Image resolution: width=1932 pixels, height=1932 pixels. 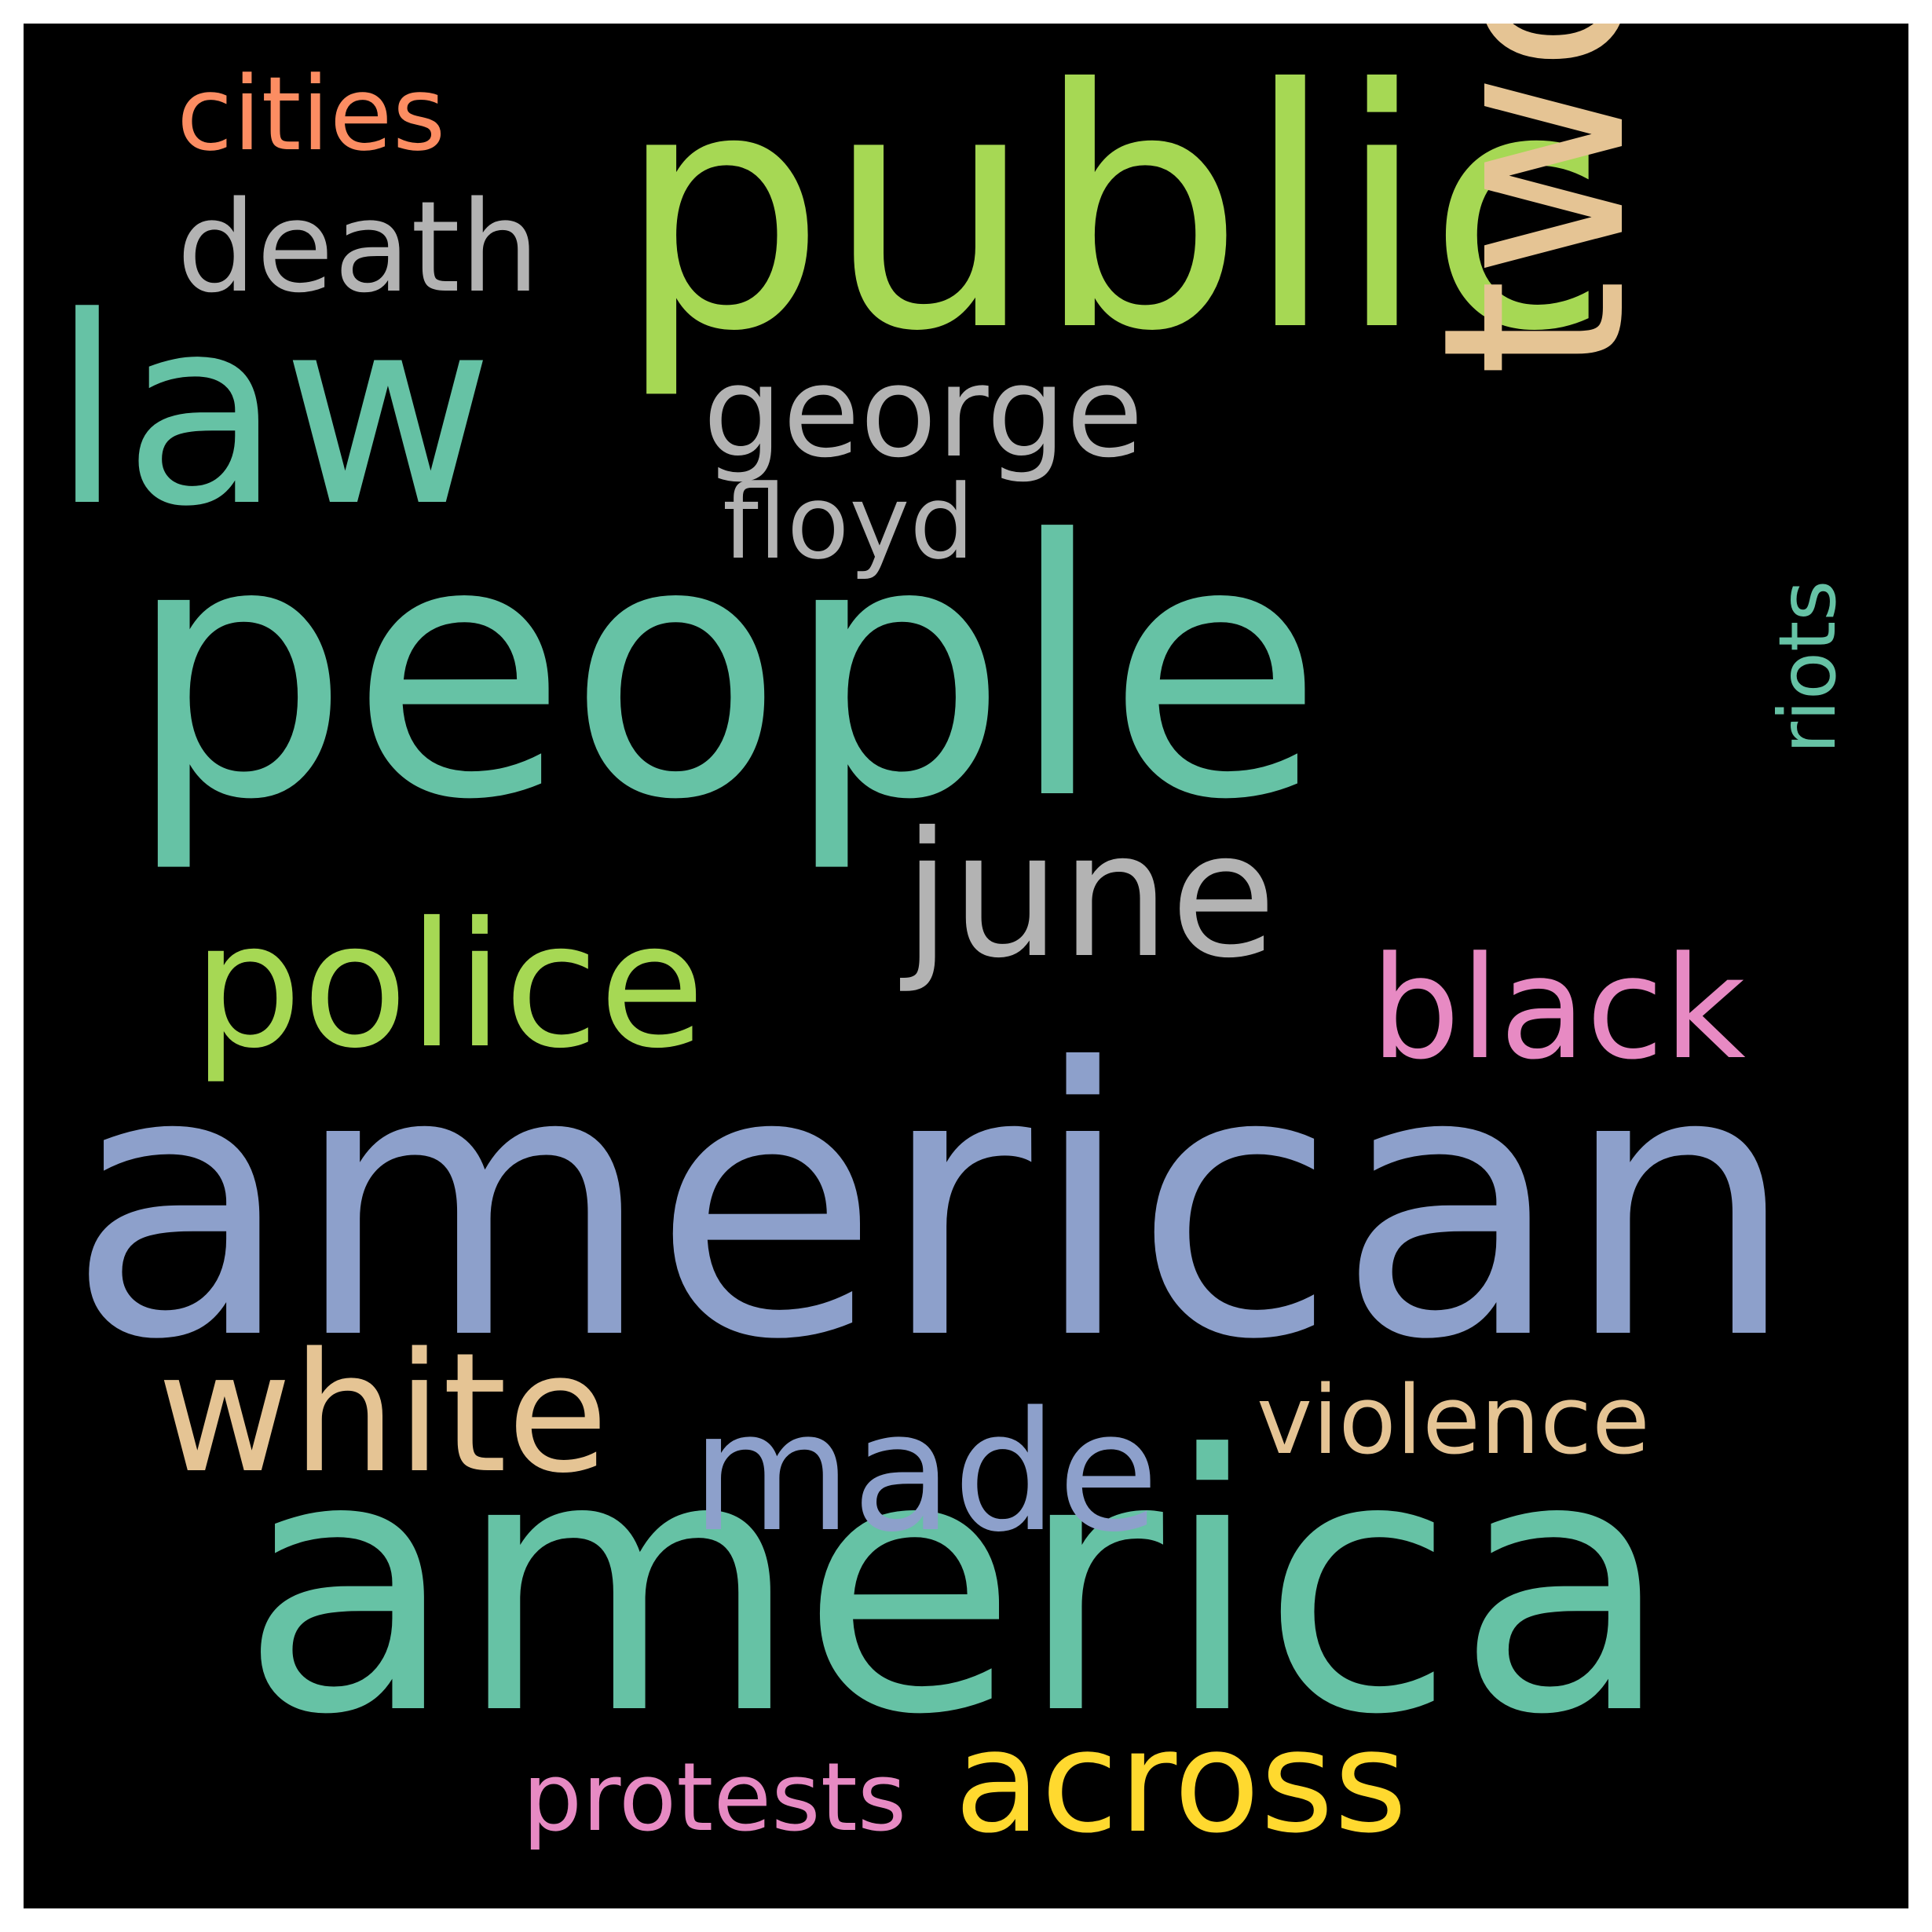 I want to click on word-public: public, so click(x=1113, y=214).